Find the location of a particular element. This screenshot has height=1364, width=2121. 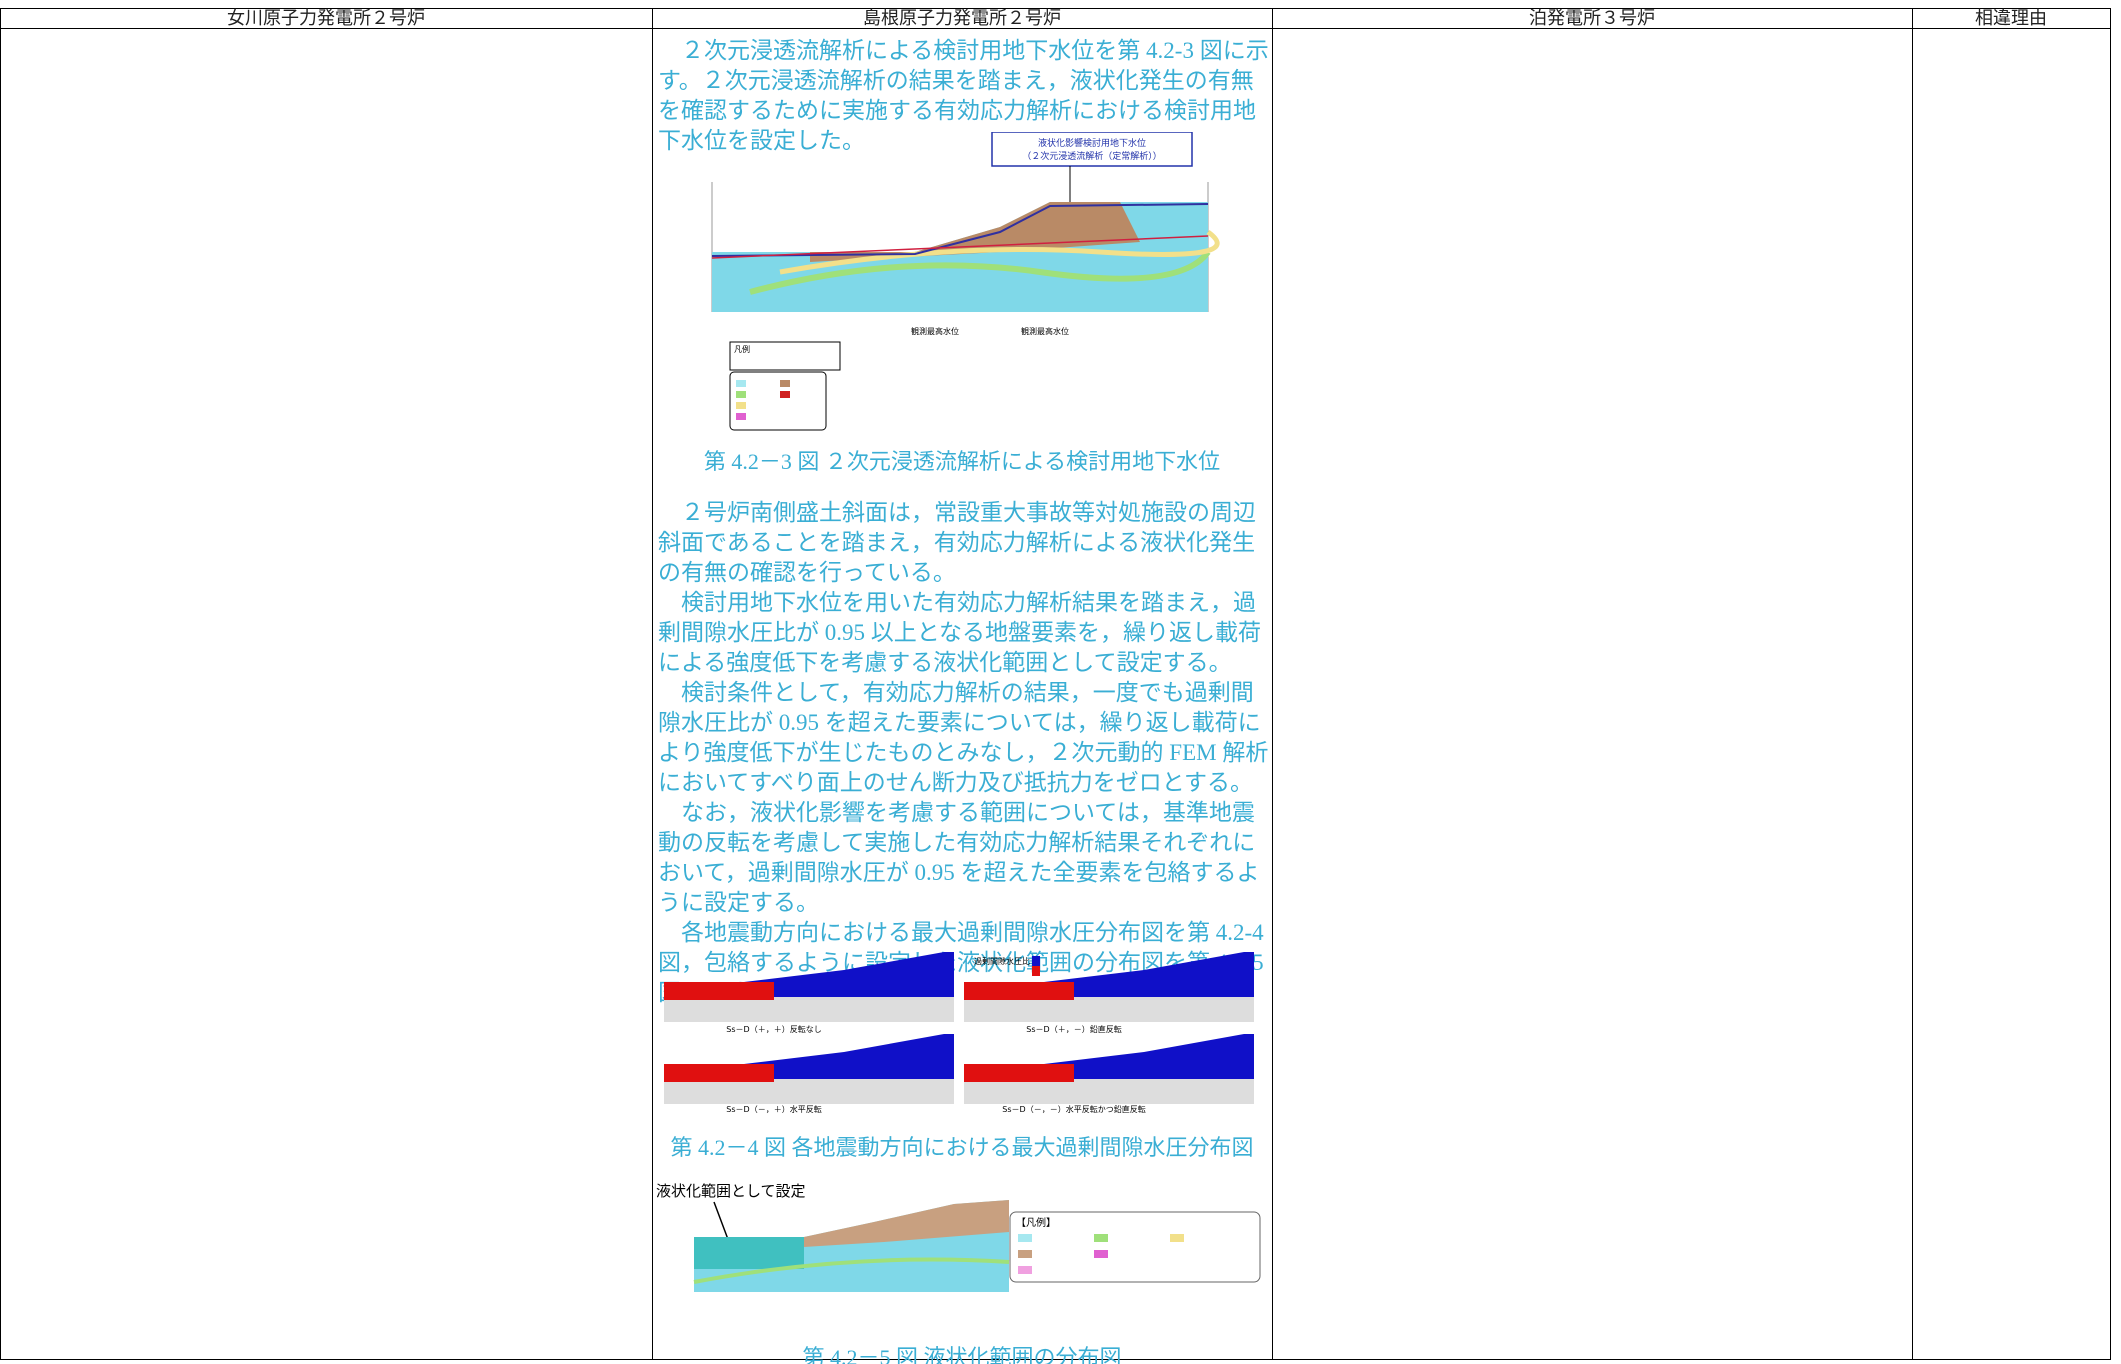

figure-label: Ss－D（－，＋）水平反転 is located at coordinates (773, 1109).